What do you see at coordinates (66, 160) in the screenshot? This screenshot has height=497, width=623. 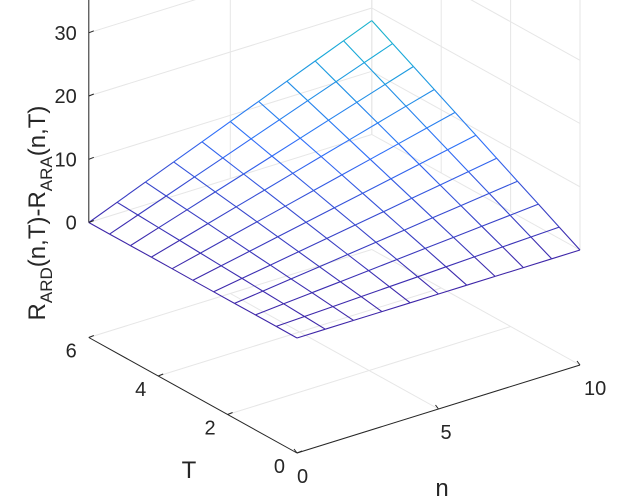 I see `z-tick-label-1: 10` at bounding box center [66, 160].